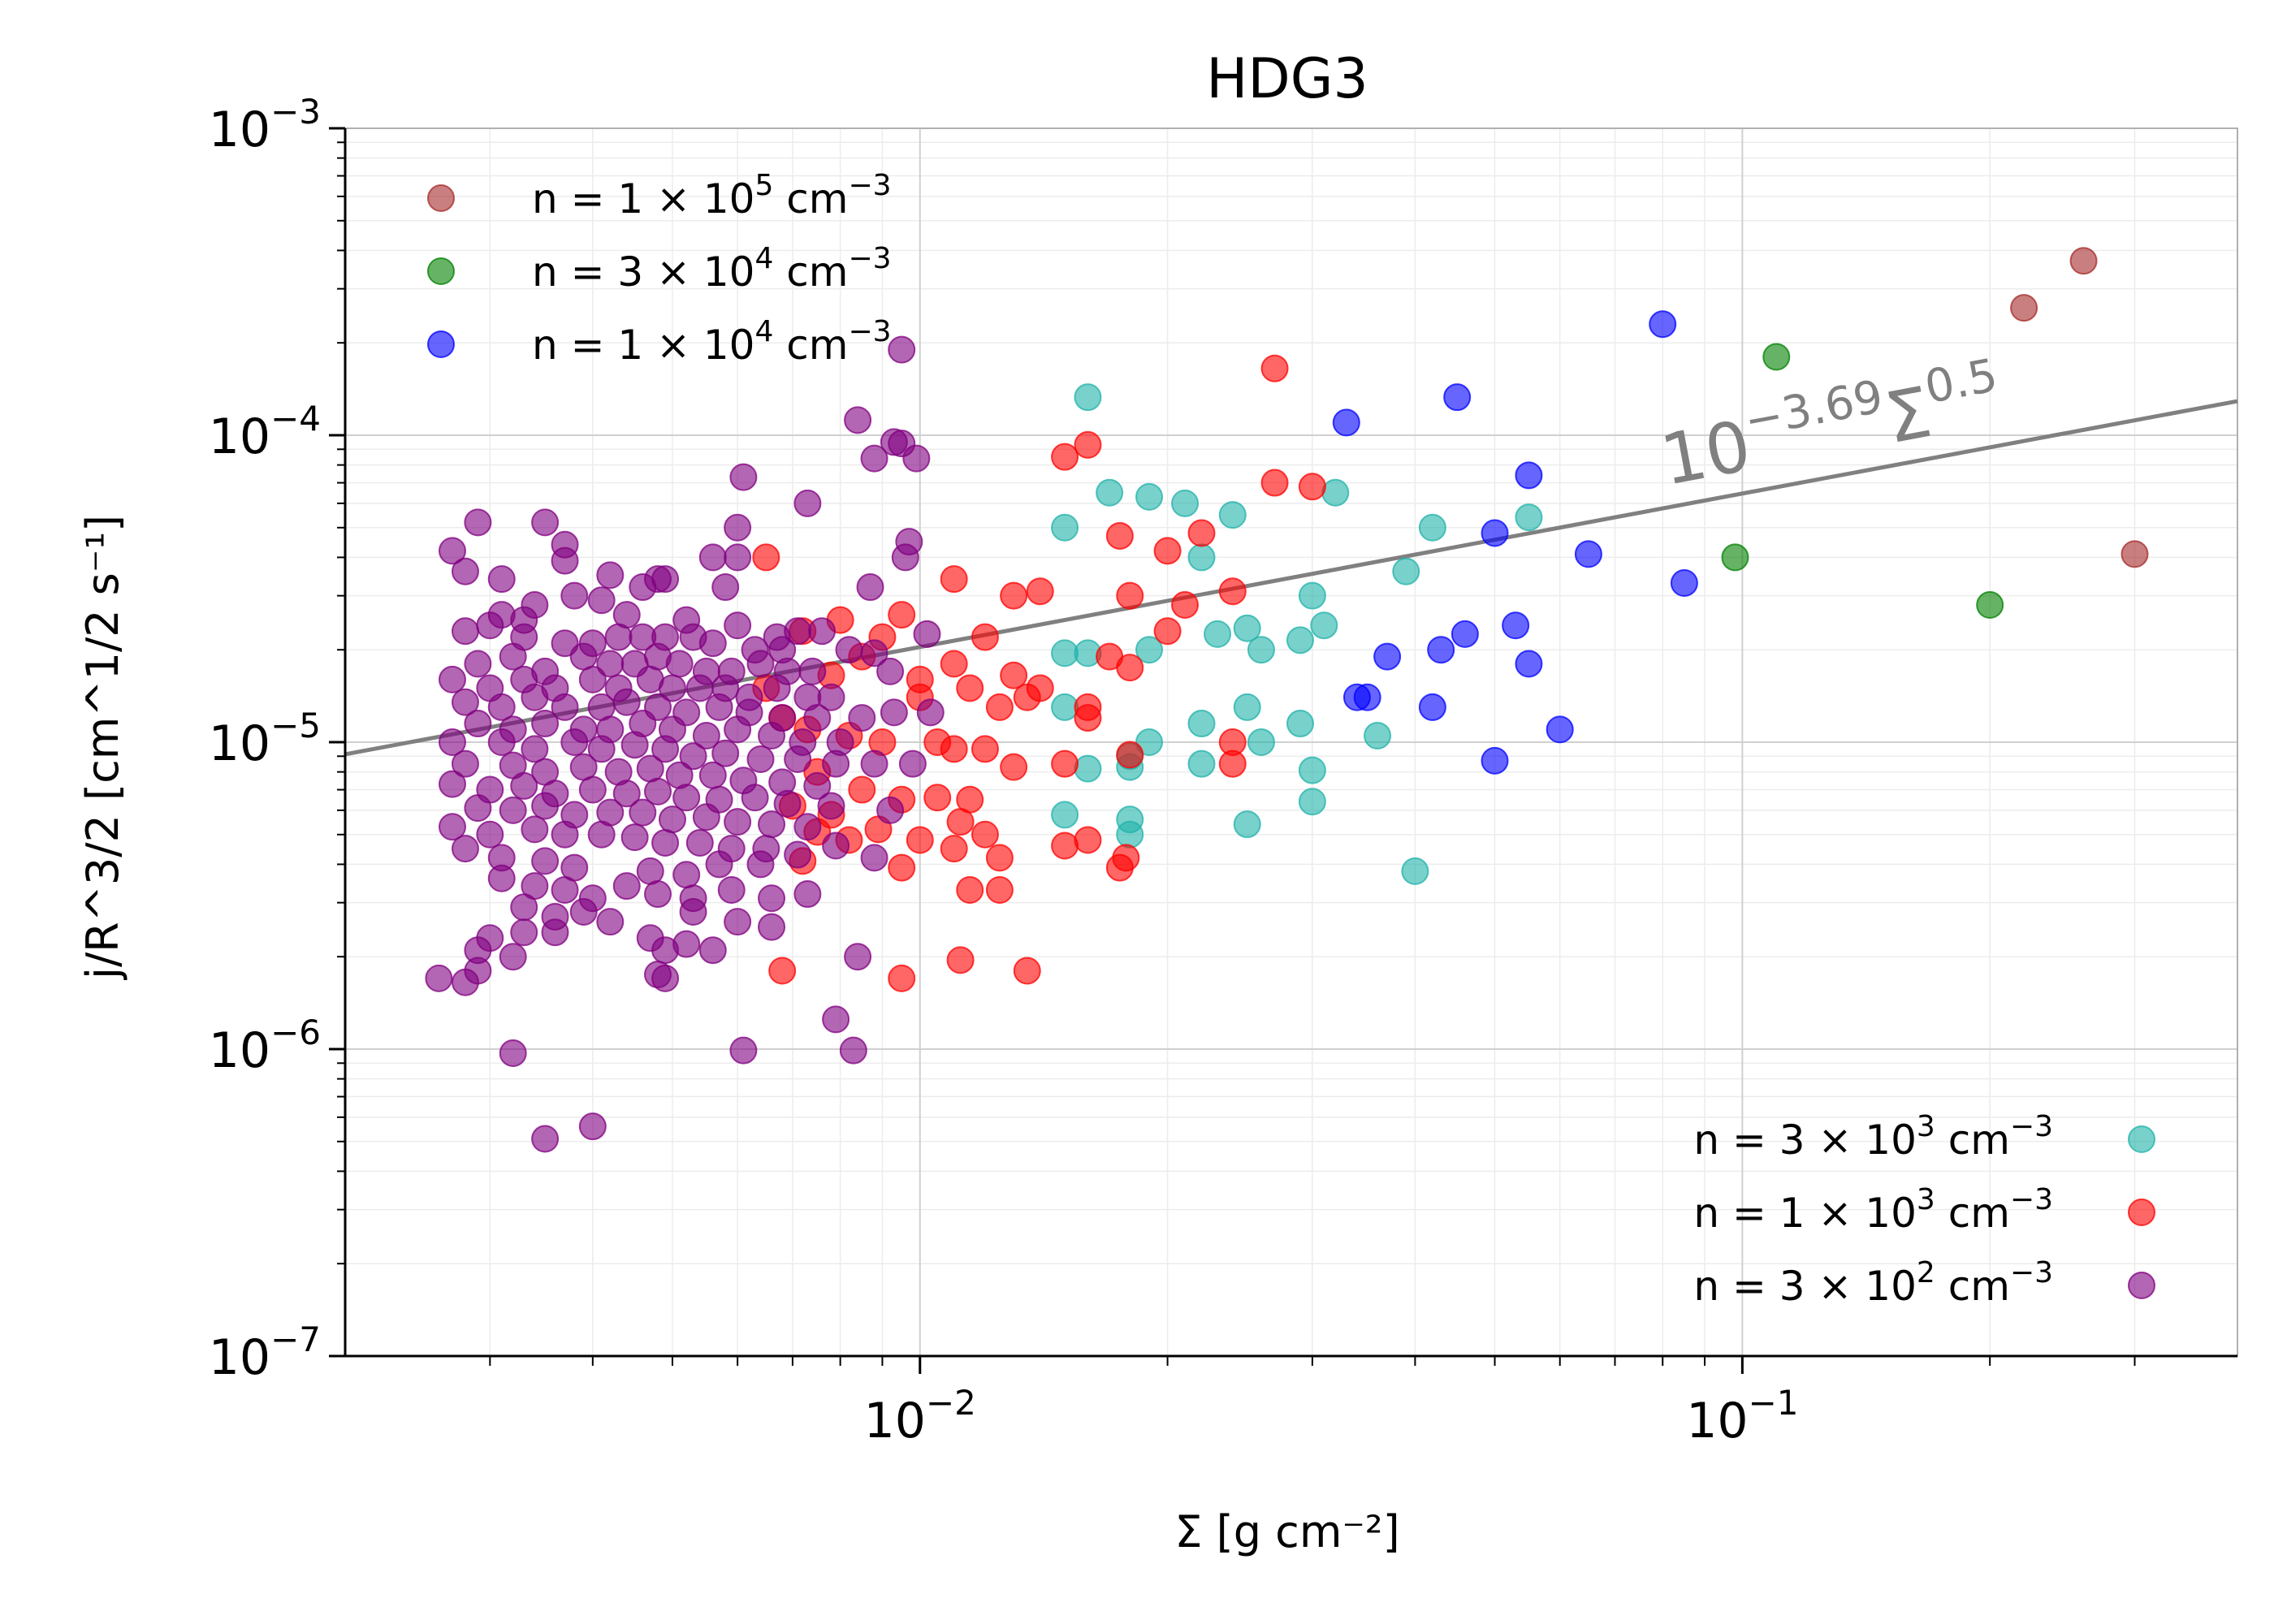 The height and width of the screenshot is (1624, 2274). Describe the element at coordinates (1873, 1137) in the screenshot. I see `legend-label: n = 3 × 103 cm−3` at that location.